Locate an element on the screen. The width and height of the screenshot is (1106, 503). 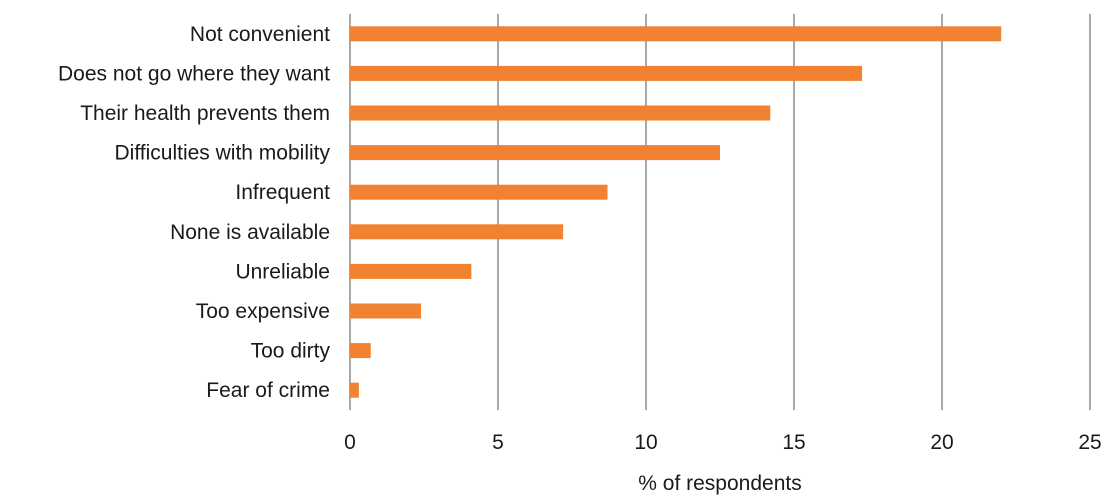
category-label: Their health prevents them is located at coordinates (205, 113).